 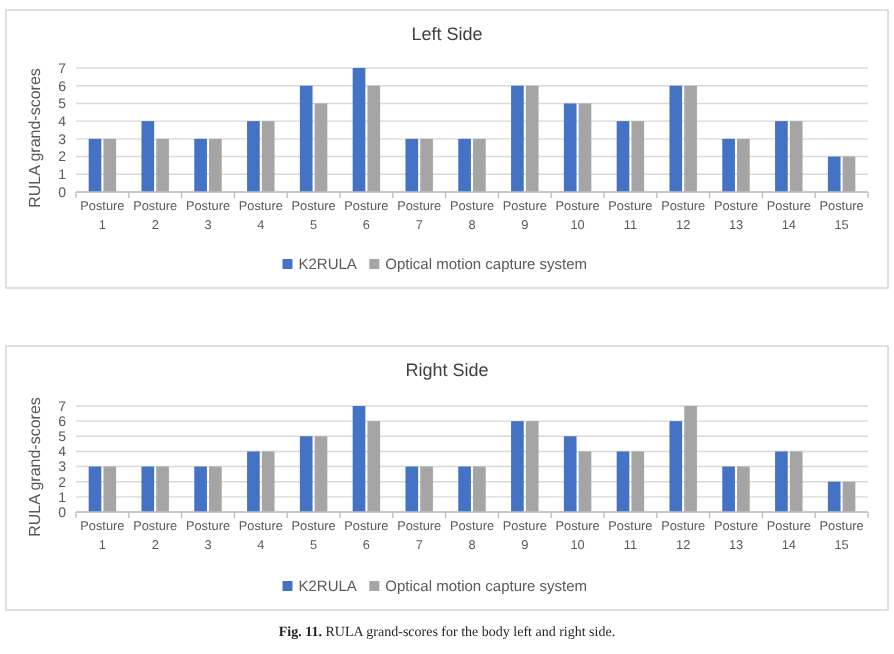 What do you see at coordinates (447, 34) in the screenshot?
I see `chart-title: Left Side` at bounding box center [447, 34].